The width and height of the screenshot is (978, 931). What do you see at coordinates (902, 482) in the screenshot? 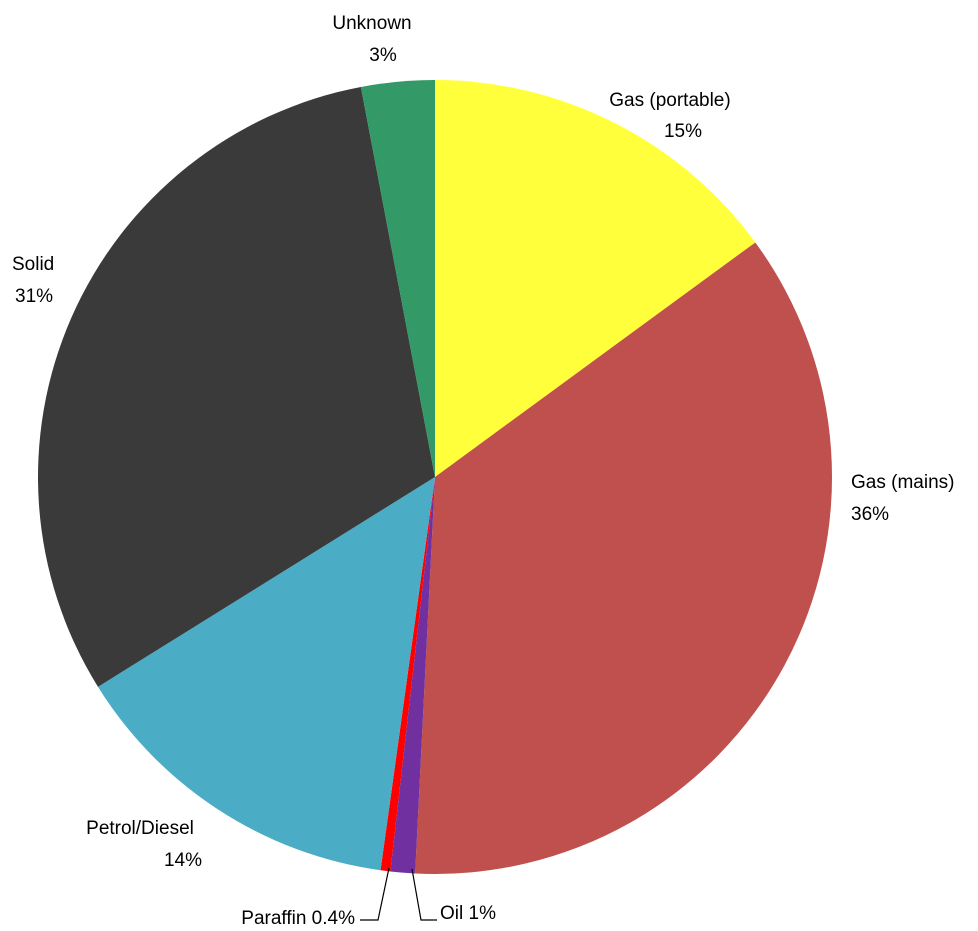
I see `label-gas-mains-name: Gas (mains)` at bounding box center [902, 482].